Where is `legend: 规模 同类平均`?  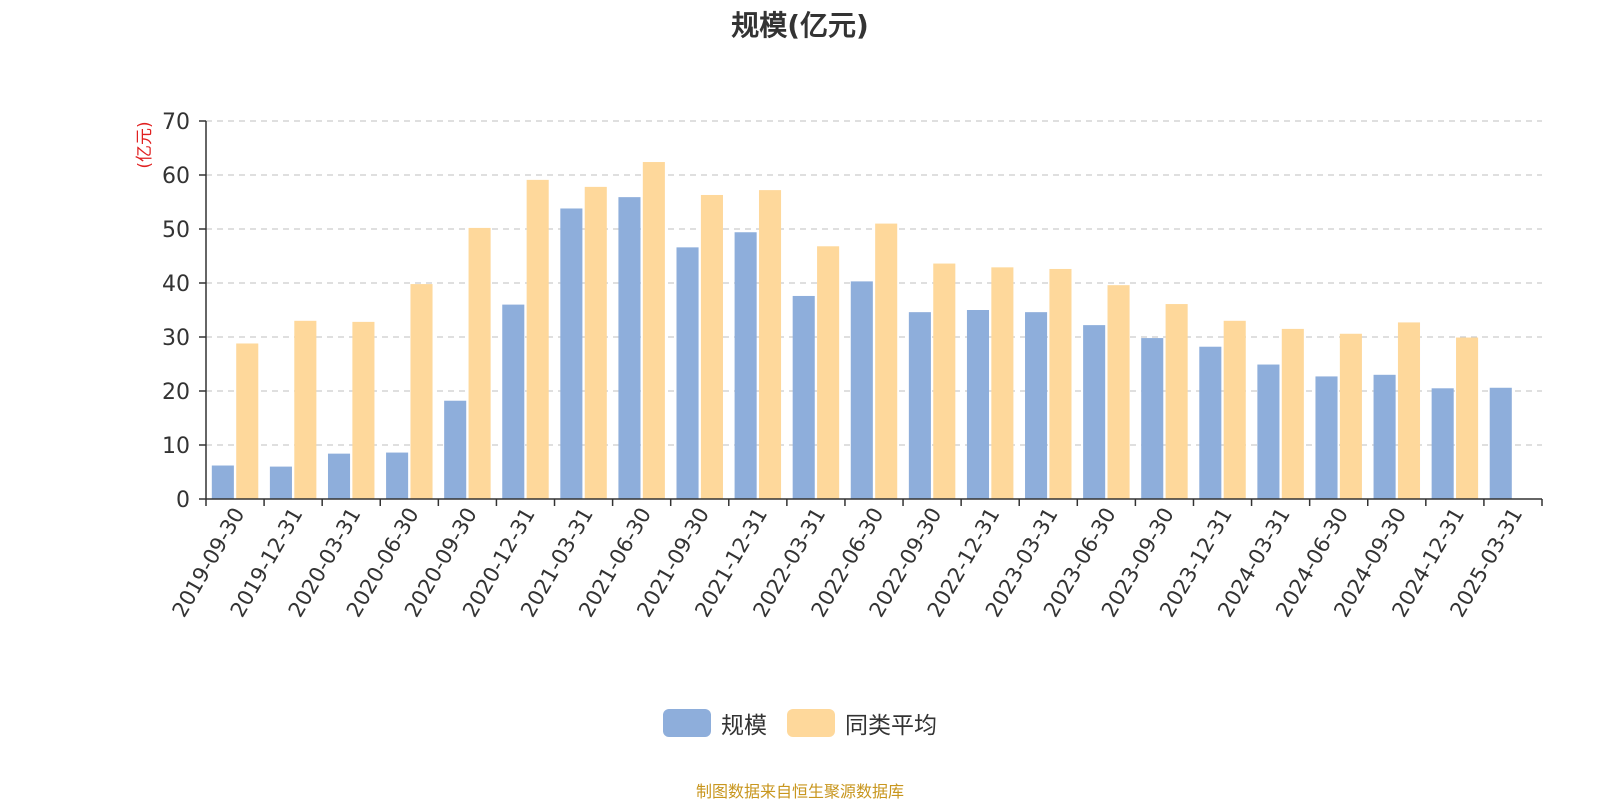 legend: 规模 同类平均 is located at coordinates (800, 723).